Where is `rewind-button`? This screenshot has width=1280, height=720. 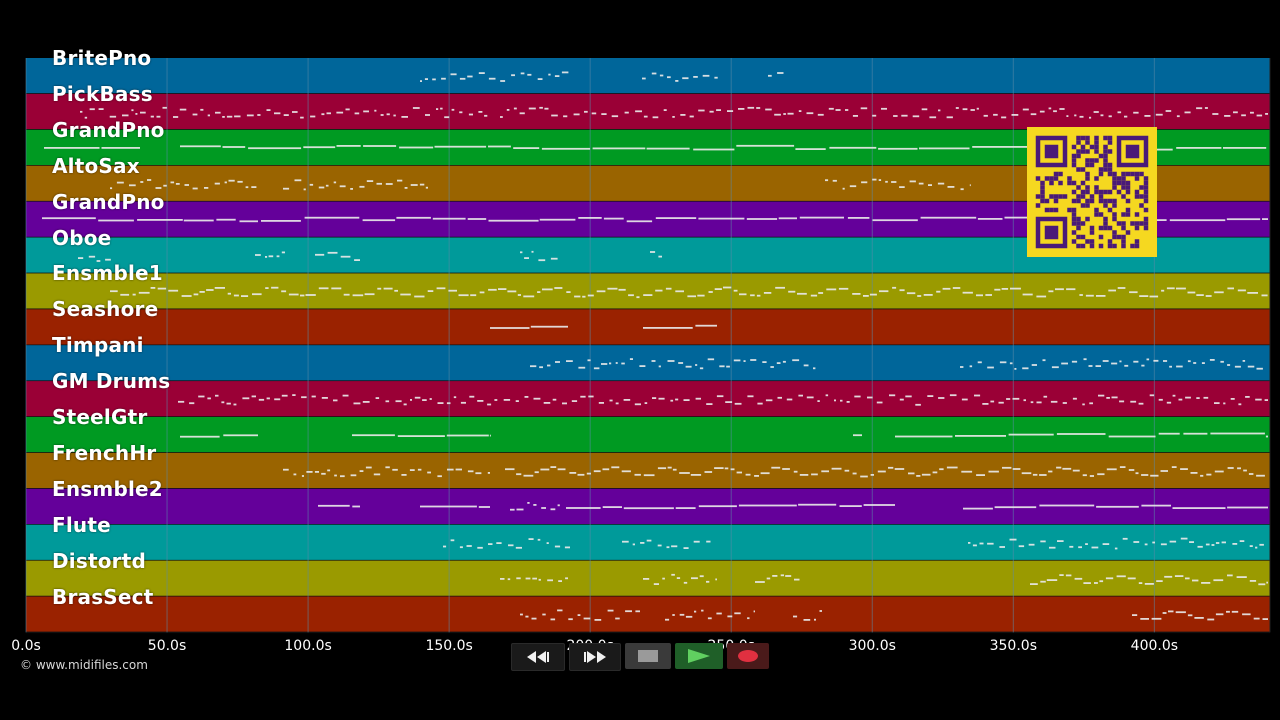
rewind-button is located at coordinates (538, 657).